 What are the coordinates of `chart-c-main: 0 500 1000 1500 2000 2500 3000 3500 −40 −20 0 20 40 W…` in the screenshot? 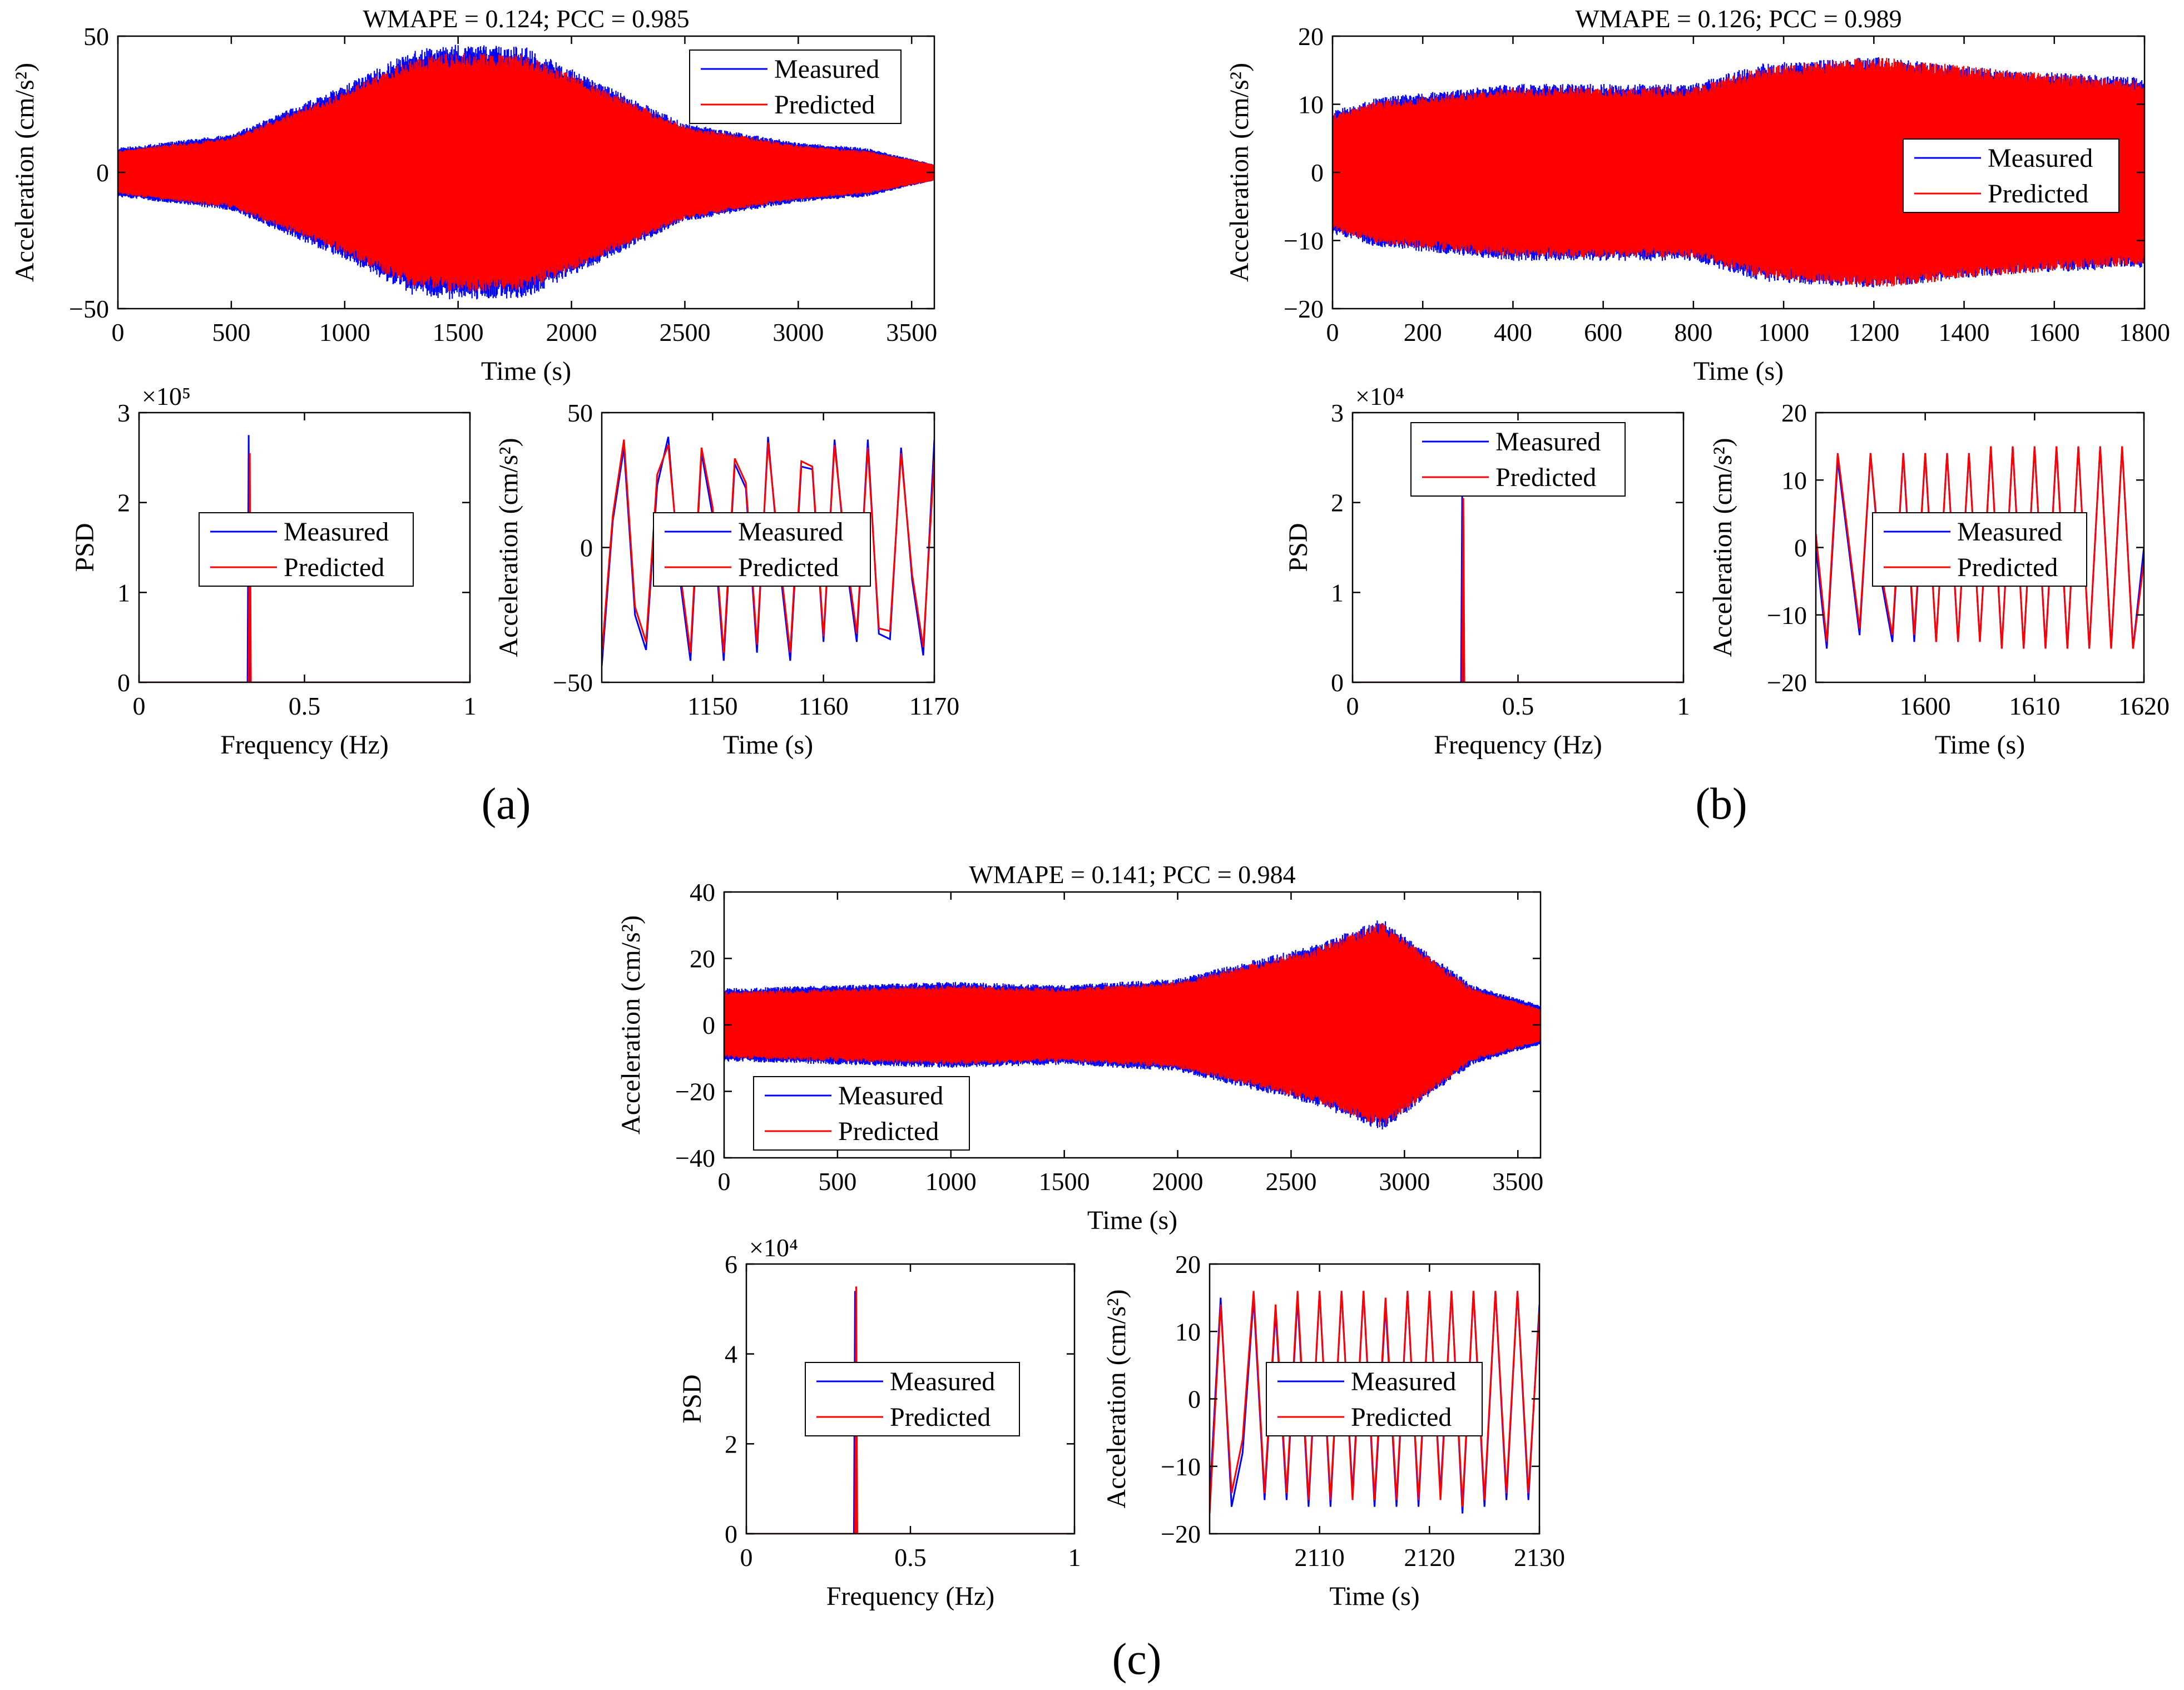 It's located at (1079, 1047).